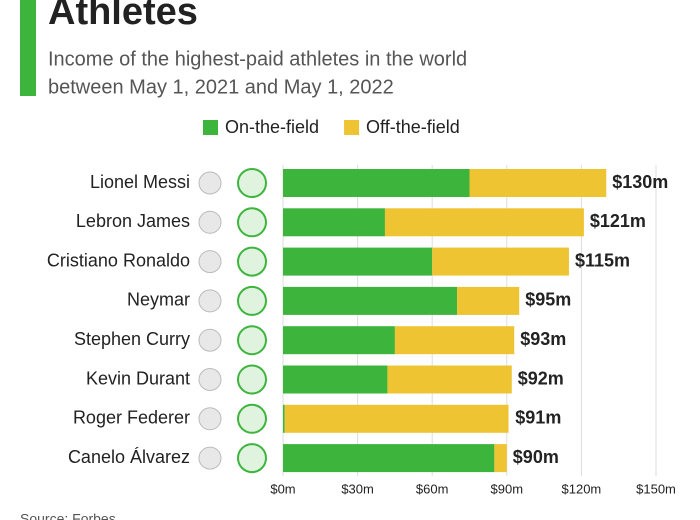 This screenshot has height=520, width=700. What do you see at coordinates (541, 378) in the screenshot?
I see `total-label: $92m` at bounding box center [541, 378].